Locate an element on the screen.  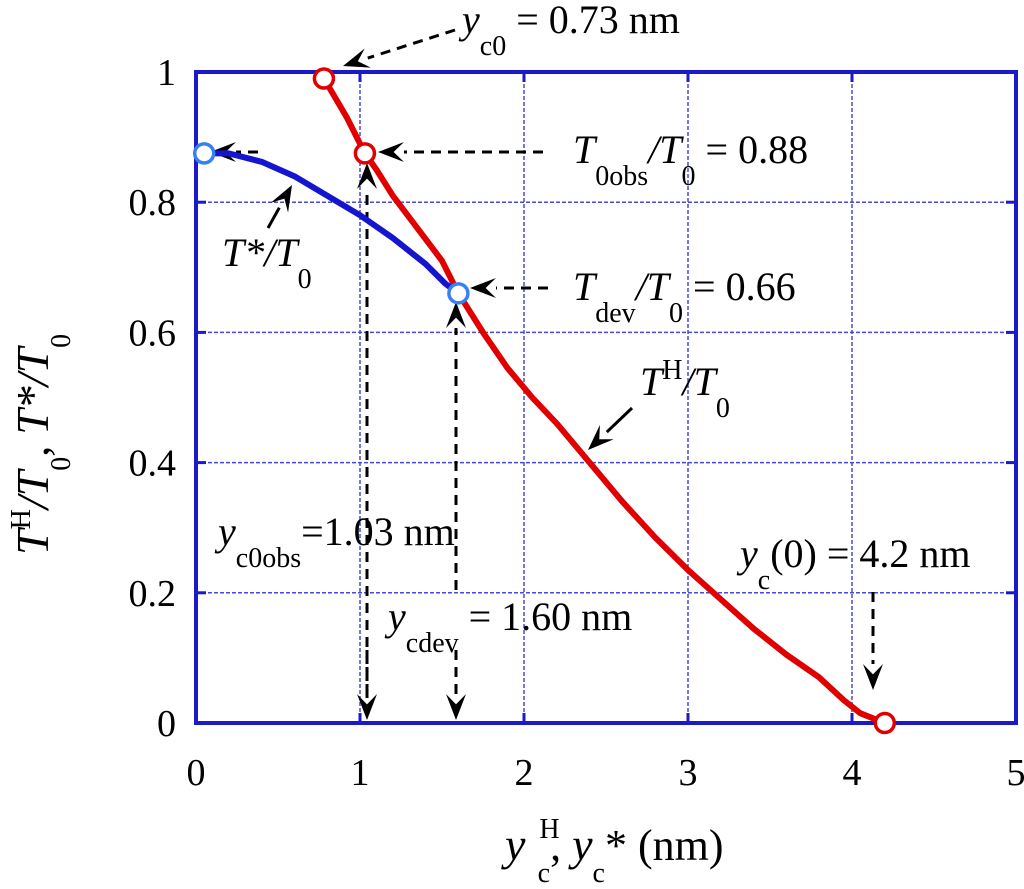
y-tick-label: 0.2 is located at coordinates (153, 594).